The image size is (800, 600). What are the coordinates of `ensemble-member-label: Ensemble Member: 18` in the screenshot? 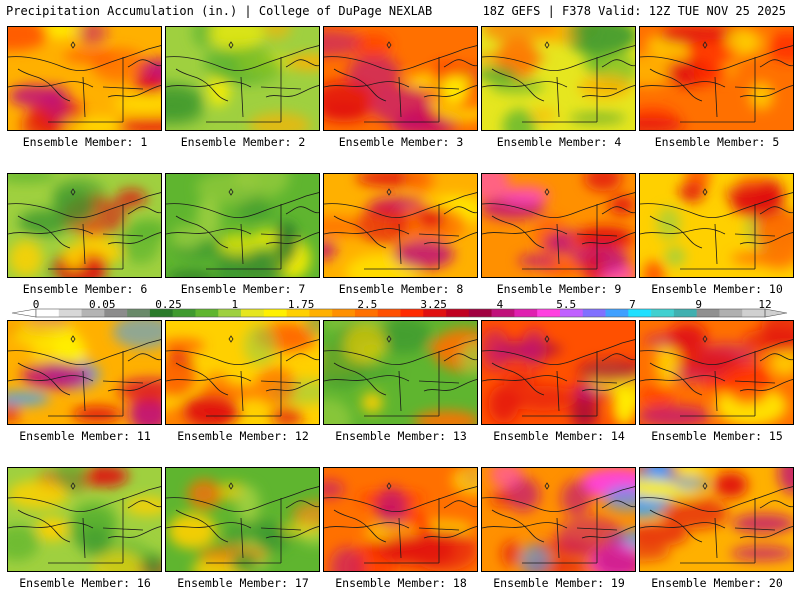 It's located at (401, 583).